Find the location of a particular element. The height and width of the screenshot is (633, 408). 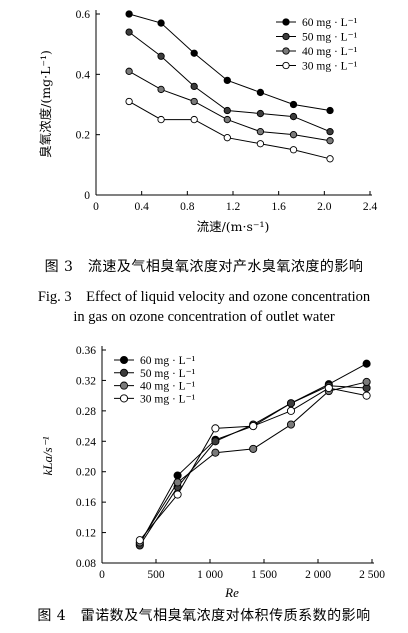

y-tick-label: 0.2 is located at coordinates (83, 136).